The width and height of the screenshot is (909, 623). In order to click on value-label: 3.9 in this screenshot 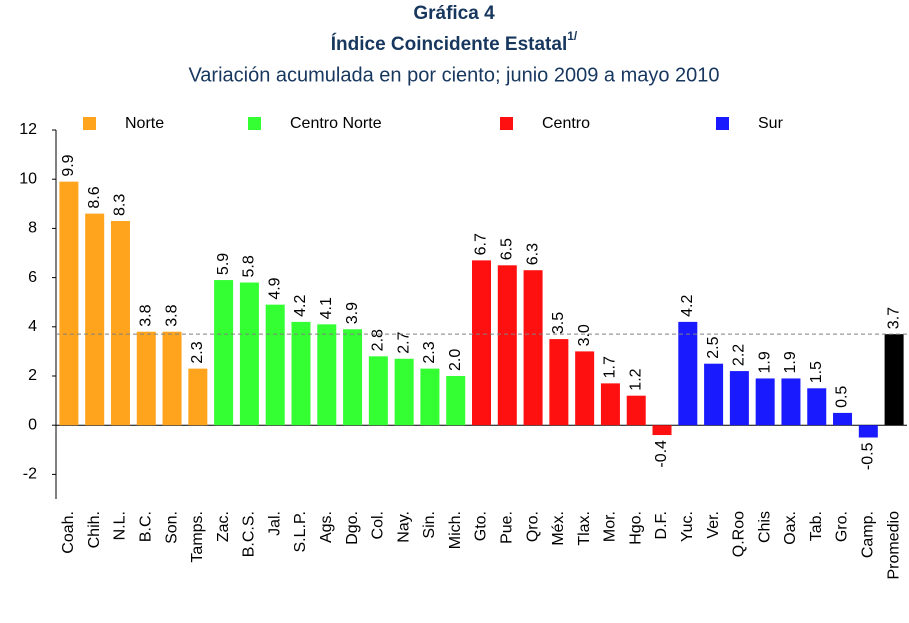, I will do `click(352, 313)`.